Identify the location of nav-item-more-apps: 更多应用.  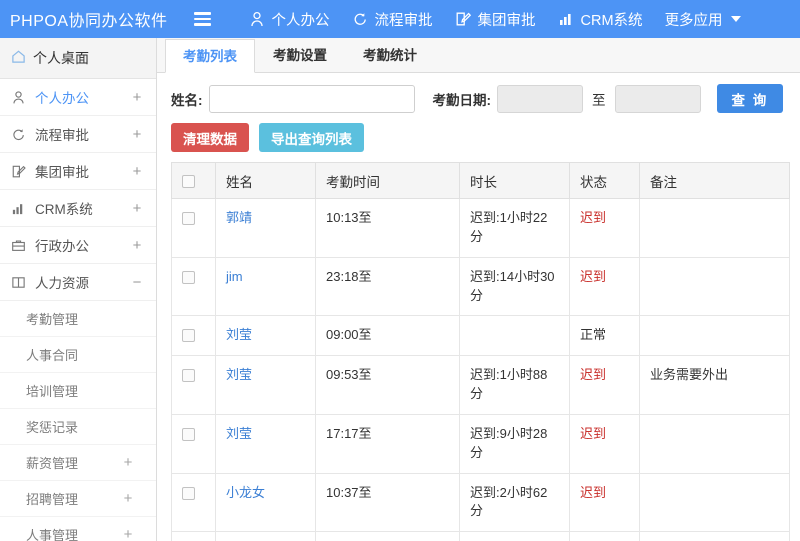
(703, 19).